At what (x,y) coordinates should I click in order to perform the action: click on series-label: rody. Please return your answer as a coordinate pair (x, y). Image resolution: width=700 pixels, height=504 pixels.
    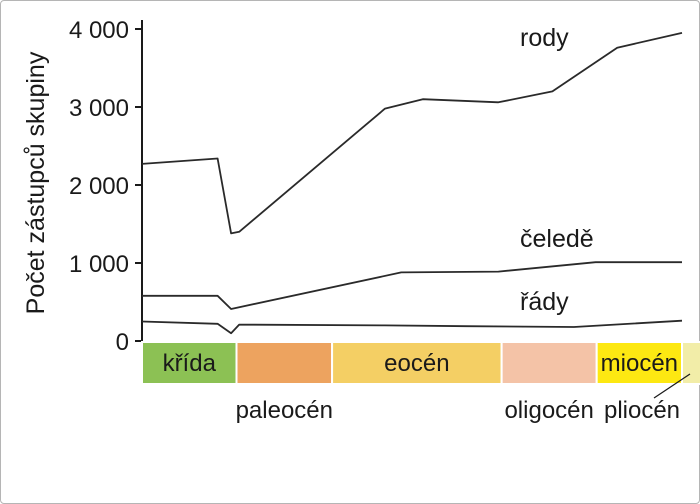
    Looking at the image, I should click on (544, 38).